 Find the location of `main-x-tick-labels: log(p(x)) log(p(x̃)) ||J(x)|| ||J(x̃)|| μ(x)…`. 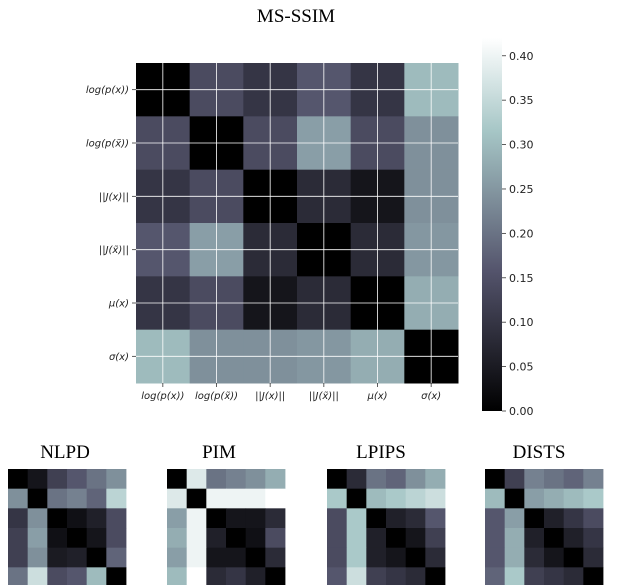

main-x-tick-labels: log(p(x)) log(p(x̃)) ||J(x)|| ||J(x̃)|| μ(x)… is located at coordinates (291, 392).